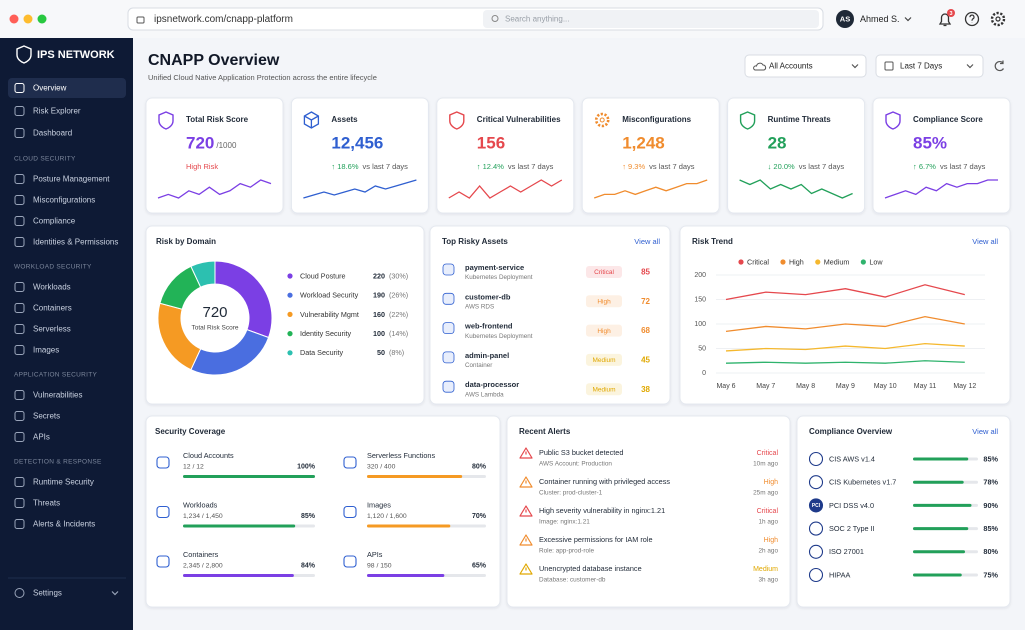 The width and height of the screenshot is (1025, 630). Describe the element at coordinates (999, 66) in the screenshot. I see `refresh-icon` at that location.